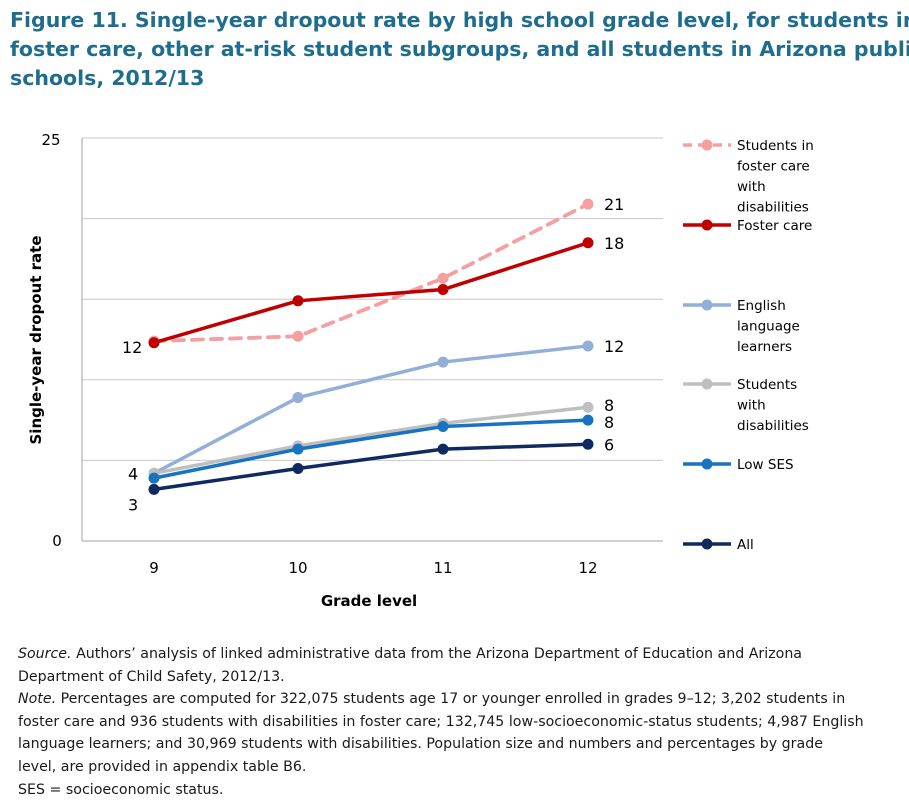  Describe the element at coordinates (442, 568) in the screenshot. I see `x-tick-label-11: 11` at that location.